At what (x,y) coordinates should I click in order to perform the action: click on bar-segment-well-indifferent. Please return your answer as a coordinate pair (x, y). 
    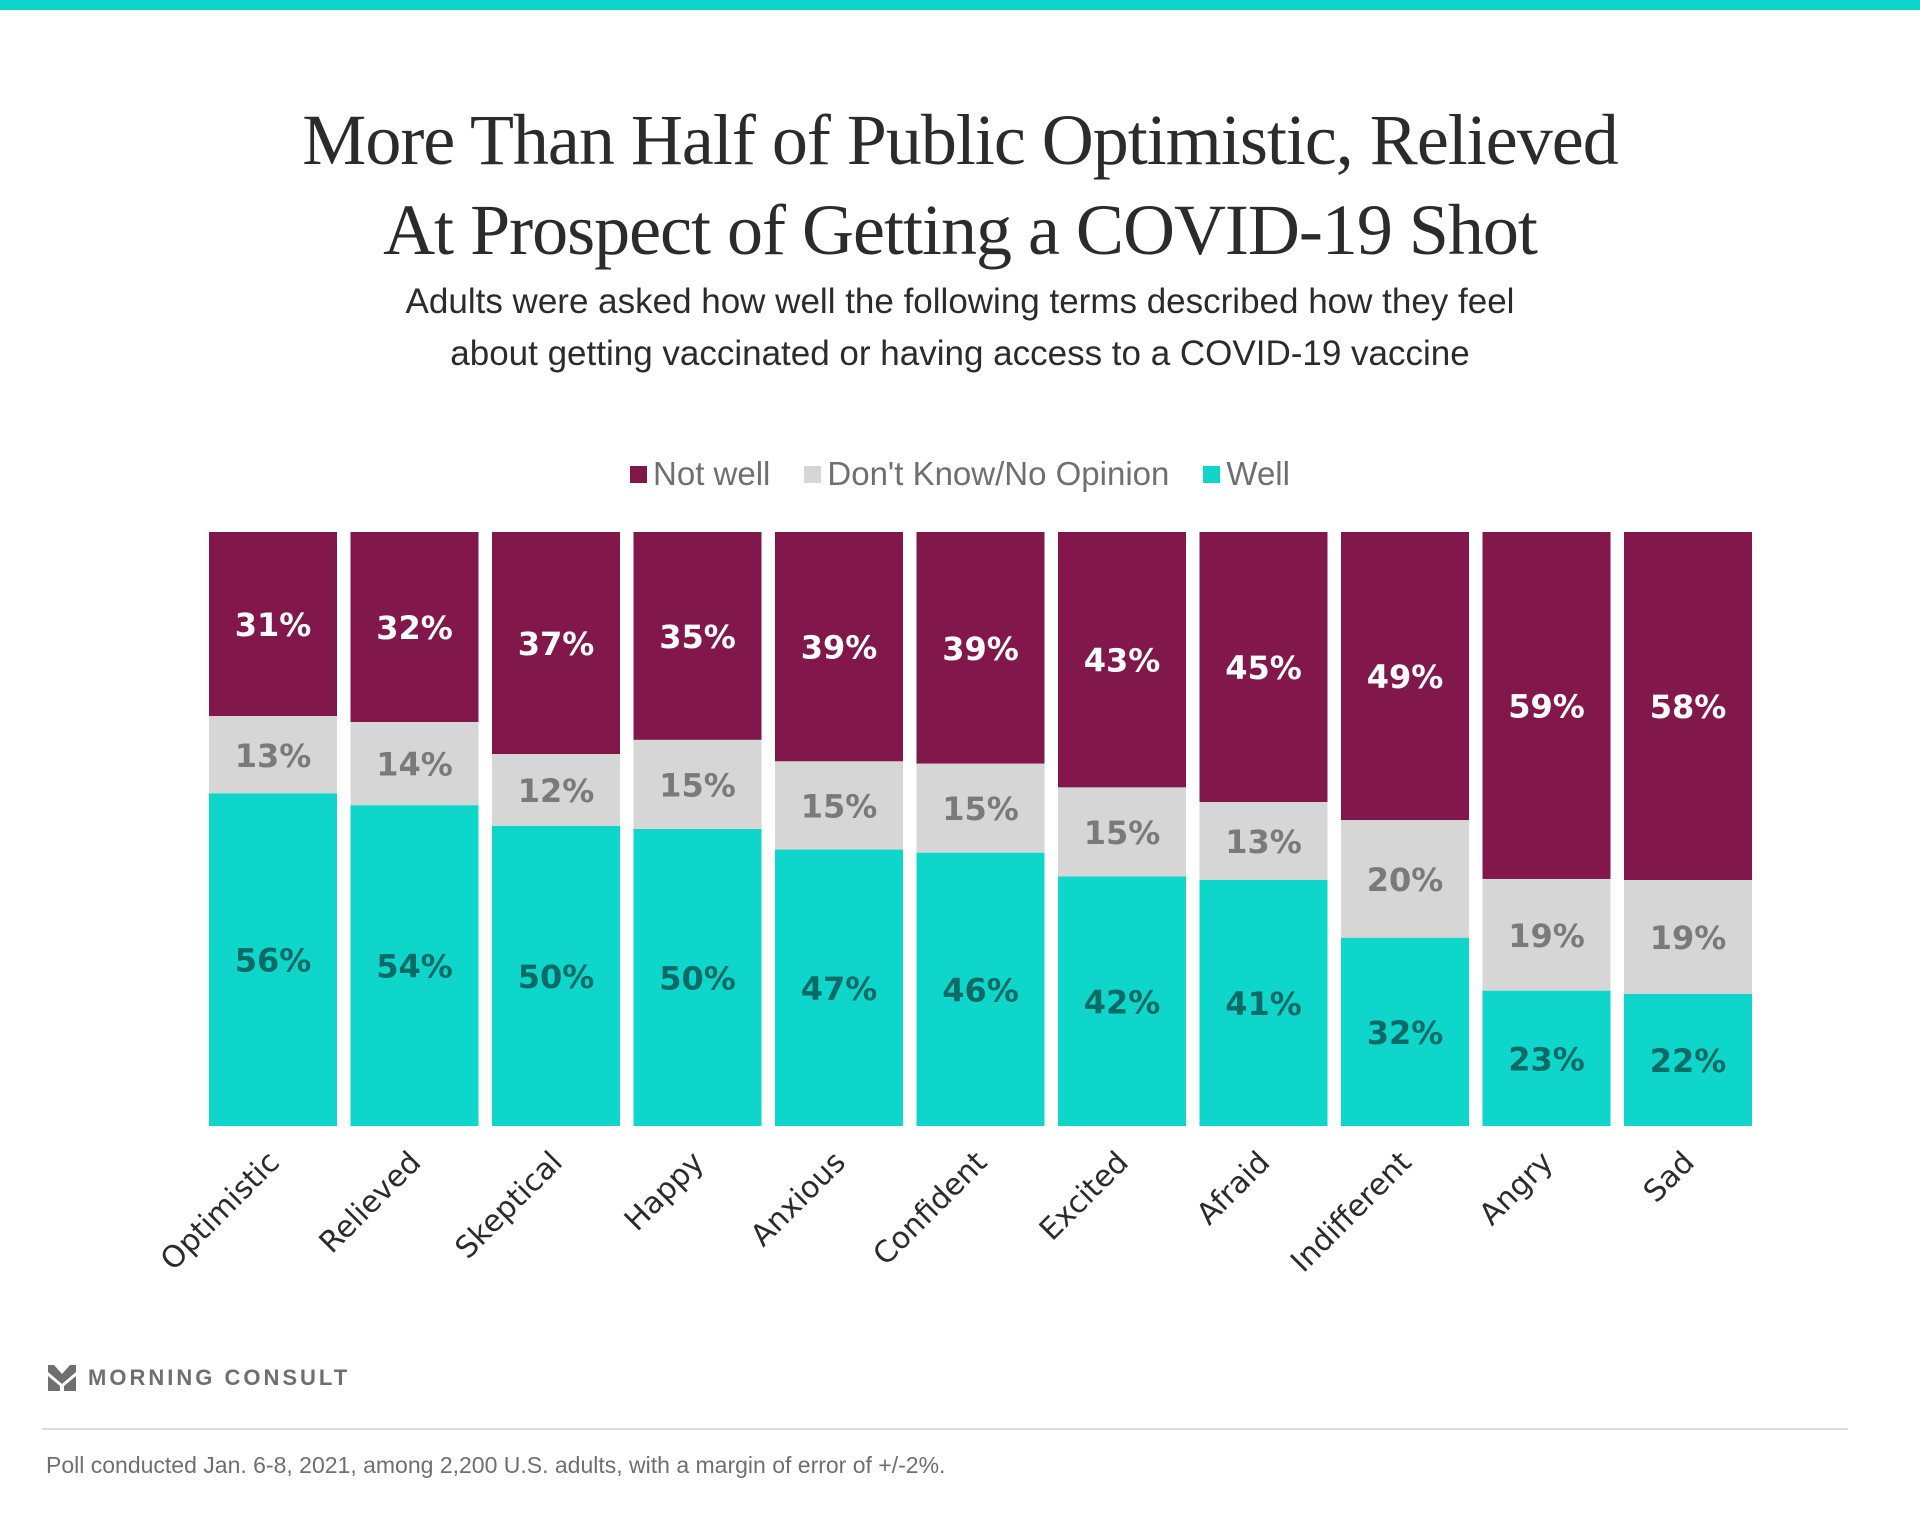
    Looking at the image, I should click on (1405, 1031).